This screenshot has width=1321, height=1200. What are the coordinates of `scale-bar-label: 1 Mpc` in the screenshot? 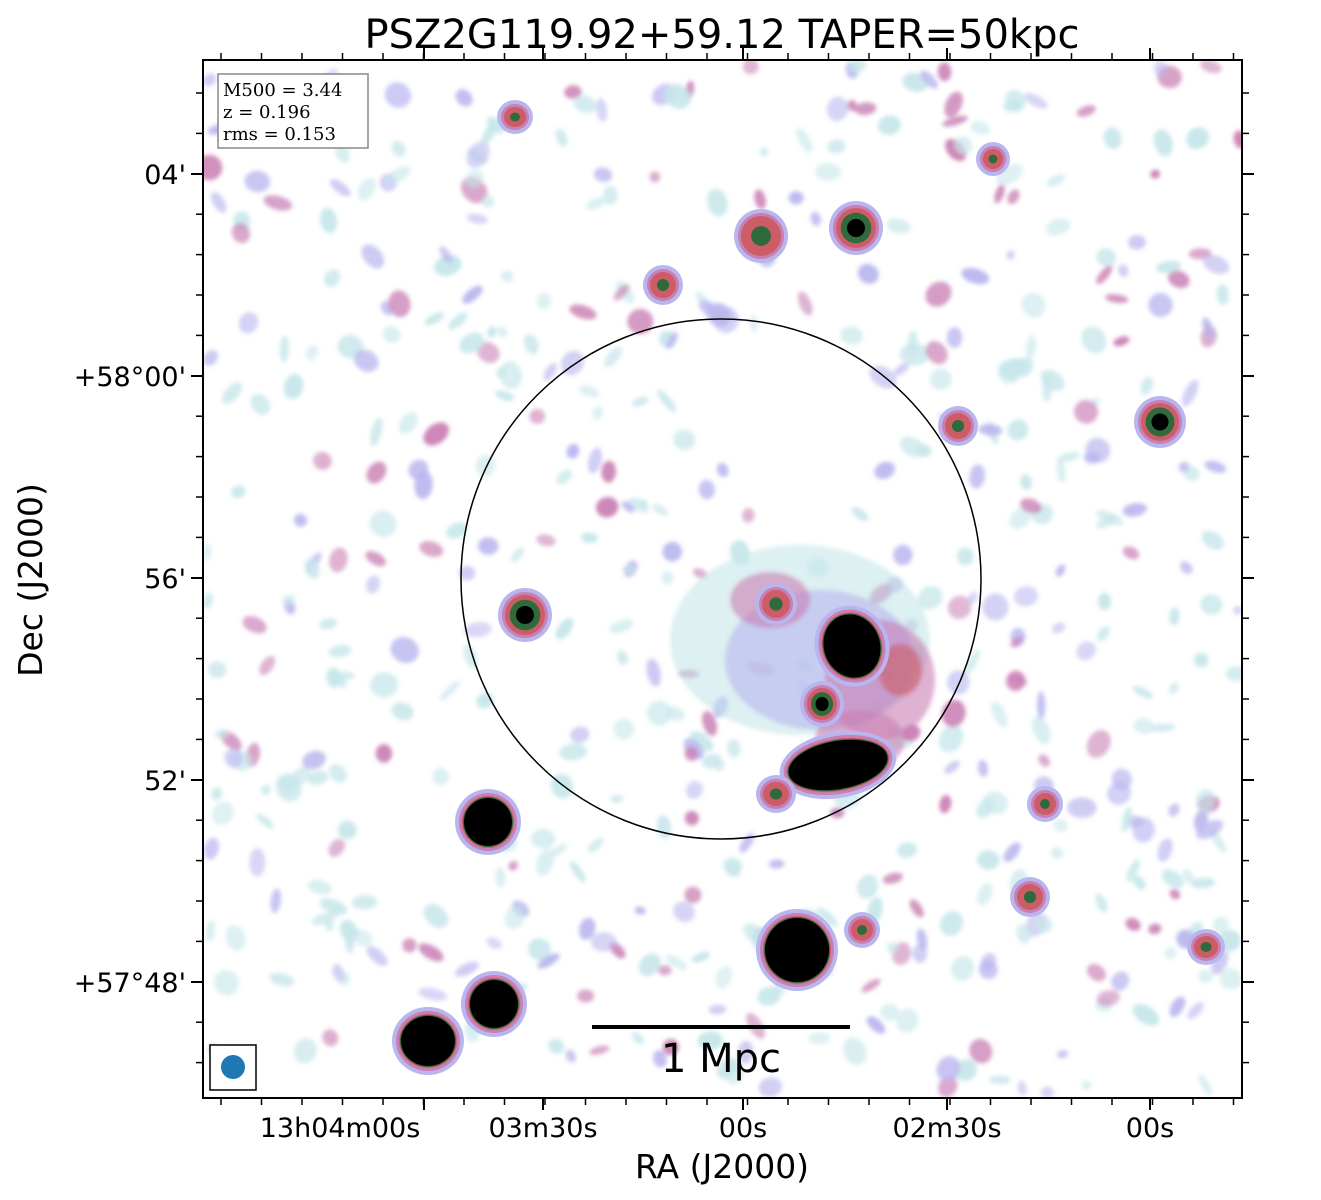 It's located at (721, 1059).